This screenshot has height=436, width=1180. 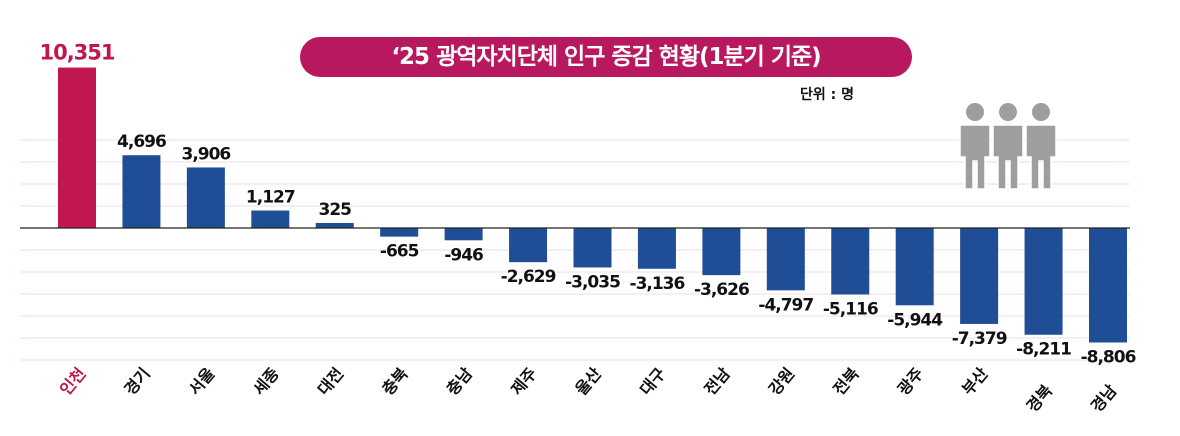 What do you see at coordinates (136, 381) in the screenshot?
I see `category-label: 경기` at bounding box center [136, 381].